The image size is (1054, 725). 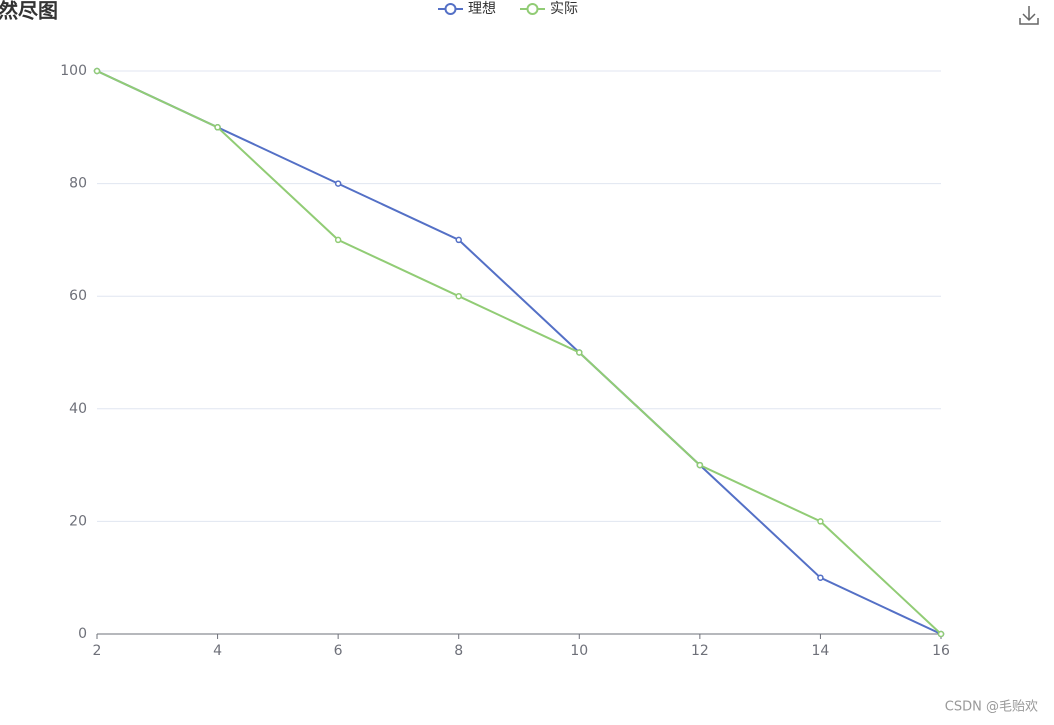 What do you see at coordinates (564, 9) in the screenshot?
I see `legend-label: 实际` at bounding box center [564, 9].